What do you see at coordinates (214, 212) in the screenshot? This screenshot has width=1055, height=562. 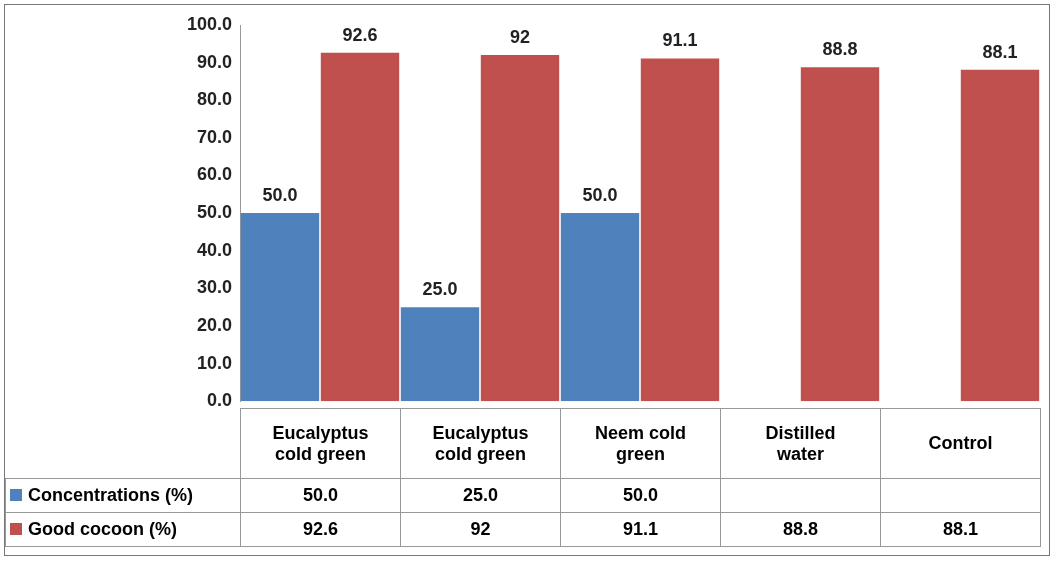 I see `y-tick-label: 50.0` at bounding box center [214, 212].